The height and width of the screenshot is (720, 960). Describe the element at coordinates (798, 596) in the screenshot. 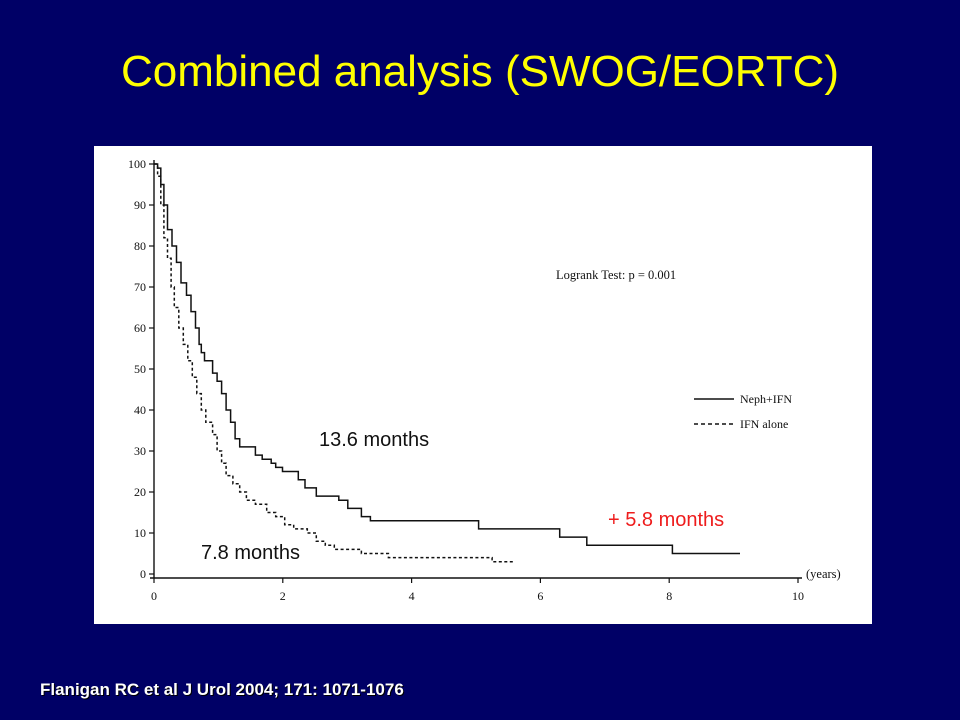

I see `x-tick-label-10: 10` at that location.